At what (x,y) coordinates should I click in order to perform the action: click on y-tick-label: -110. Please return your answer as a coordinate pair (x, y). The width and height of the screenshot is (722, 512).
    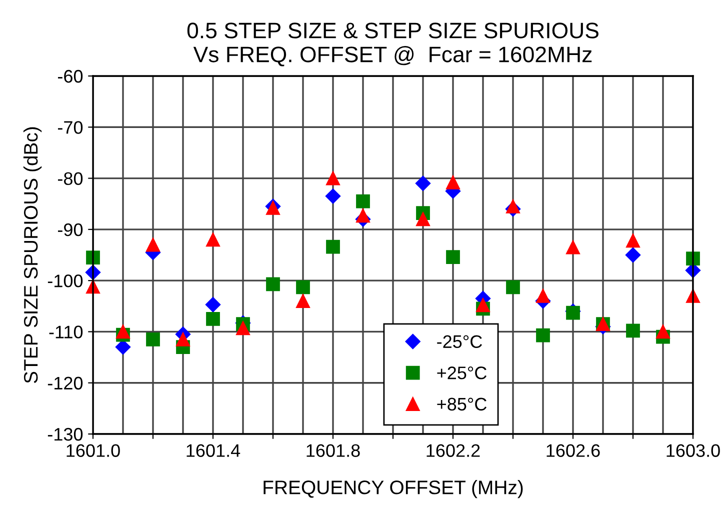
    Looking at the image, I should click on (66, 332).